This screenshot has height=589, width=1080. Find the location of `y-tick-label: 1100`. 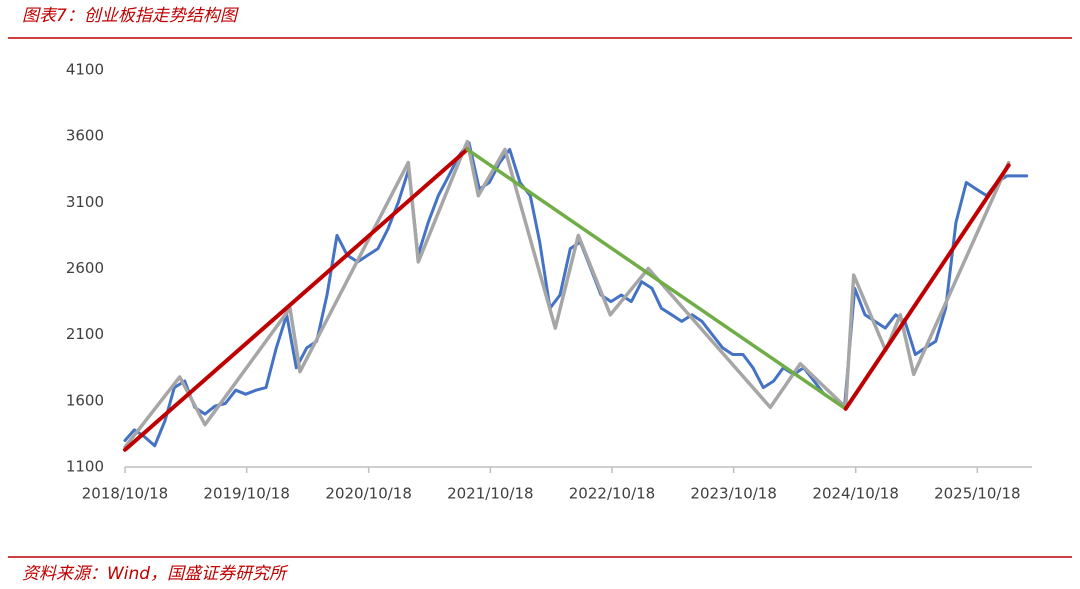

y-tick-label: 1100 is located at coordinates (85, 467).